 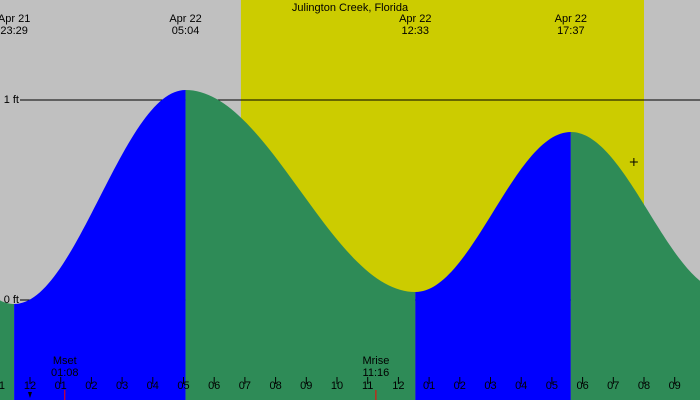 I want to click on y-tick-label: 0 ft, so click(x=11, y=300).